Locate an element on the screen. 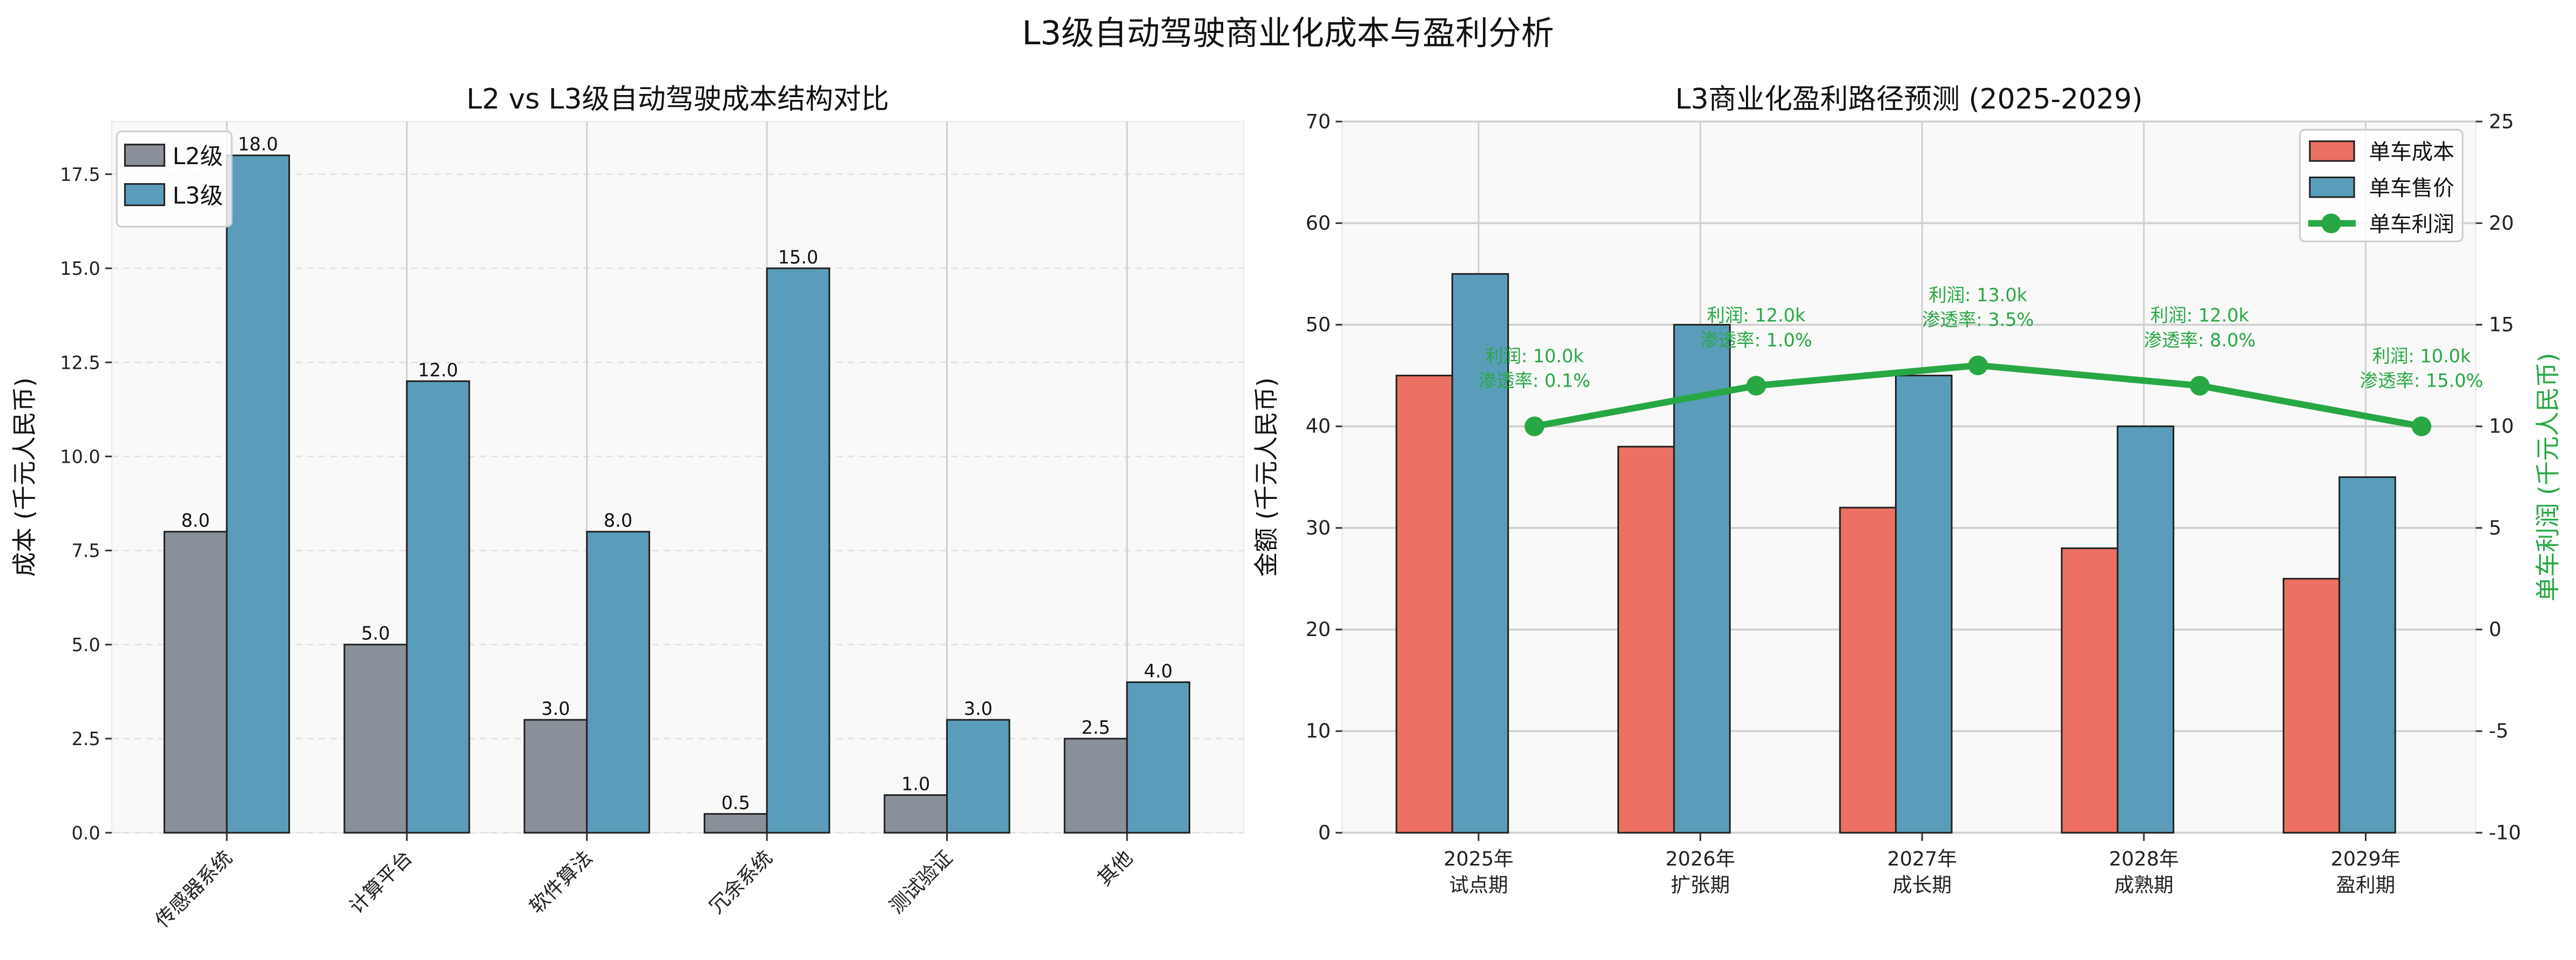 The image size is (2576, 960). y-axis-label: 金额 (千元人民币) is located at coordinates (1266, 477).